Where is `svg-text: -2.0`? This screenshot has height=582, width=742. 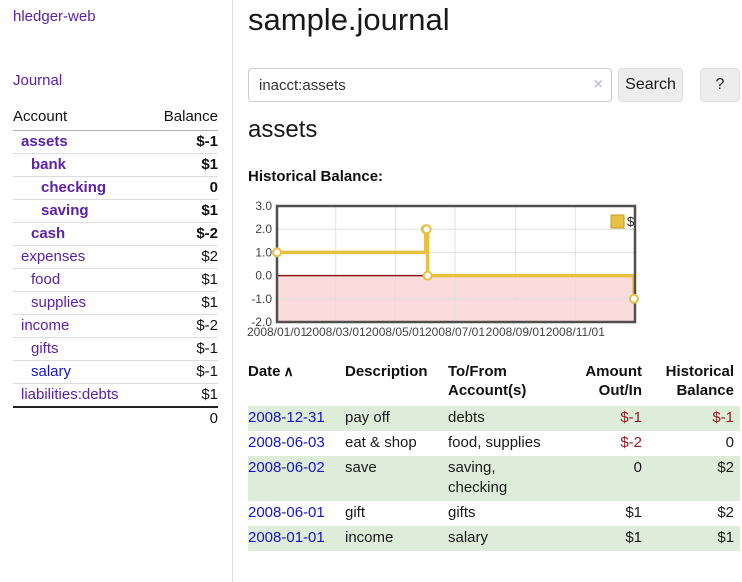 svg-text: -2.0 is located at coordinates (261, 322).